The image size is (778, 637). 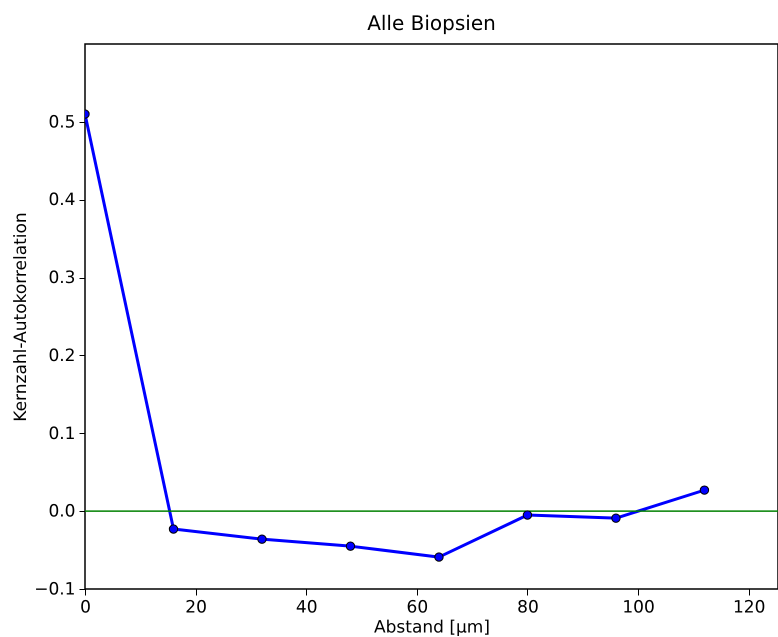 What do you see at coordinates (431, 23) in the screenshot?
I see `chart-title: Alle Biopsien` at bounding box center [431, 23].